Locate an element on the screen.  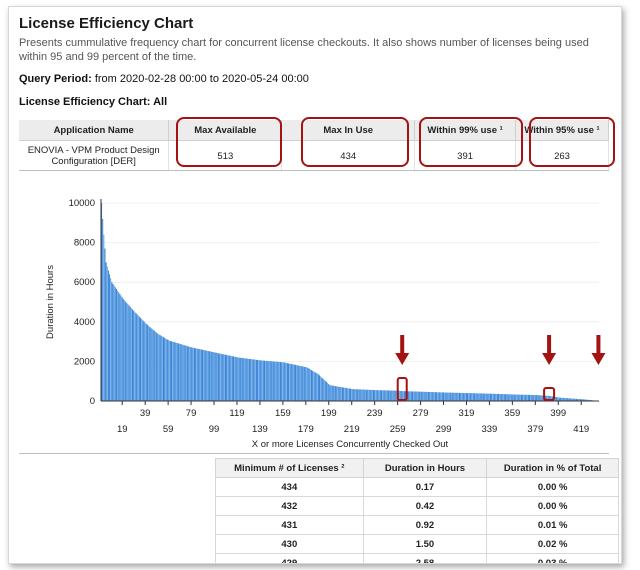
x-tick-label: 139 is located at coordinates (260, 429).